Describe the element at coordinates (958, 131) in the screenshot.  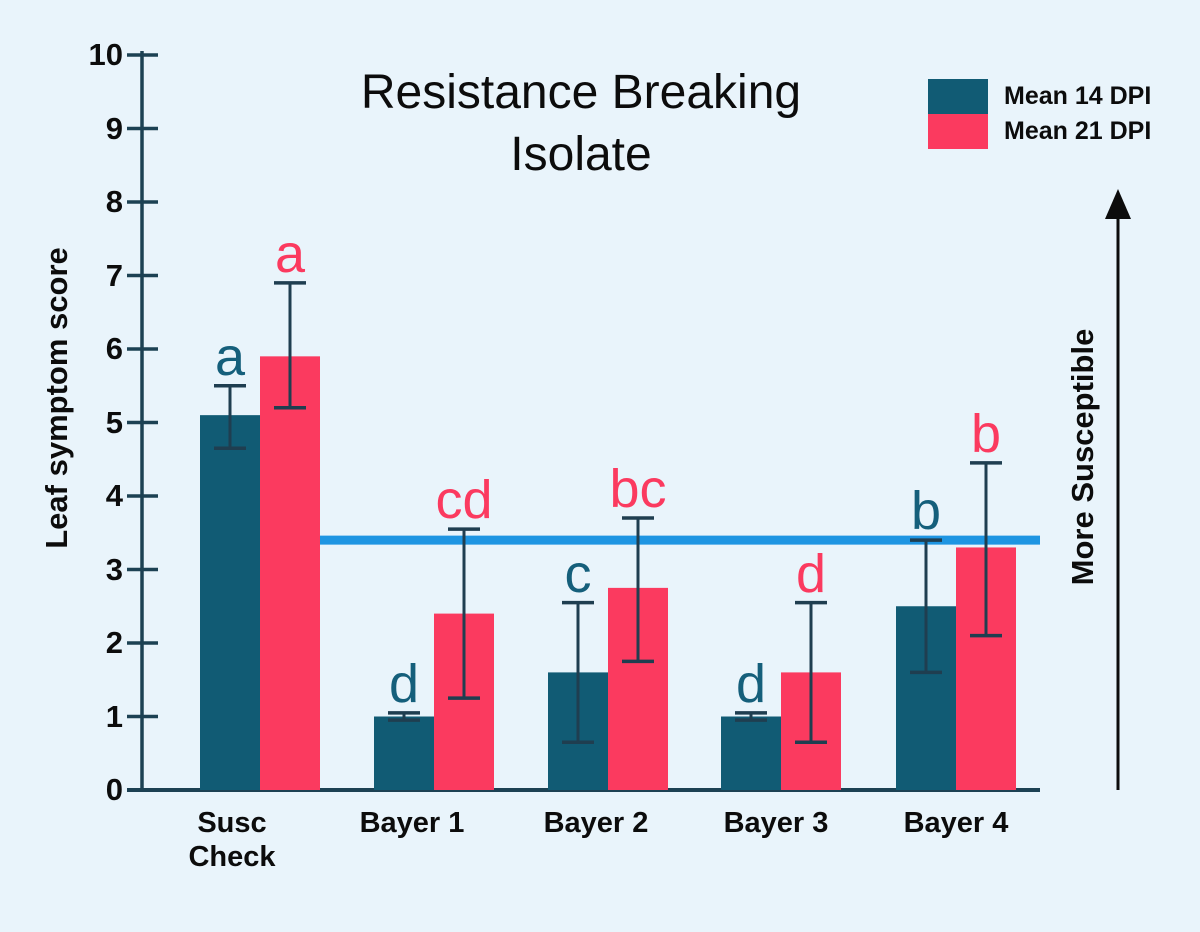
I see `legend-swatch-mean-21-dpi` at that location.